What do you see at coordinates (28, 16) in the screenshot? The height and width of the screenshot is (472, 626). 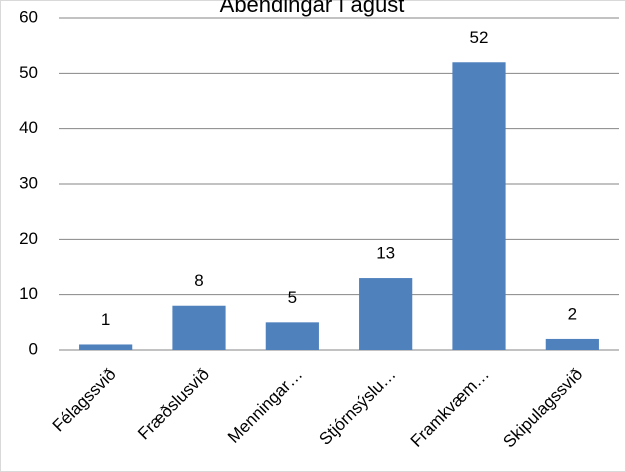 I see `y-tick-label: 60` at bounding box center [28, 16].